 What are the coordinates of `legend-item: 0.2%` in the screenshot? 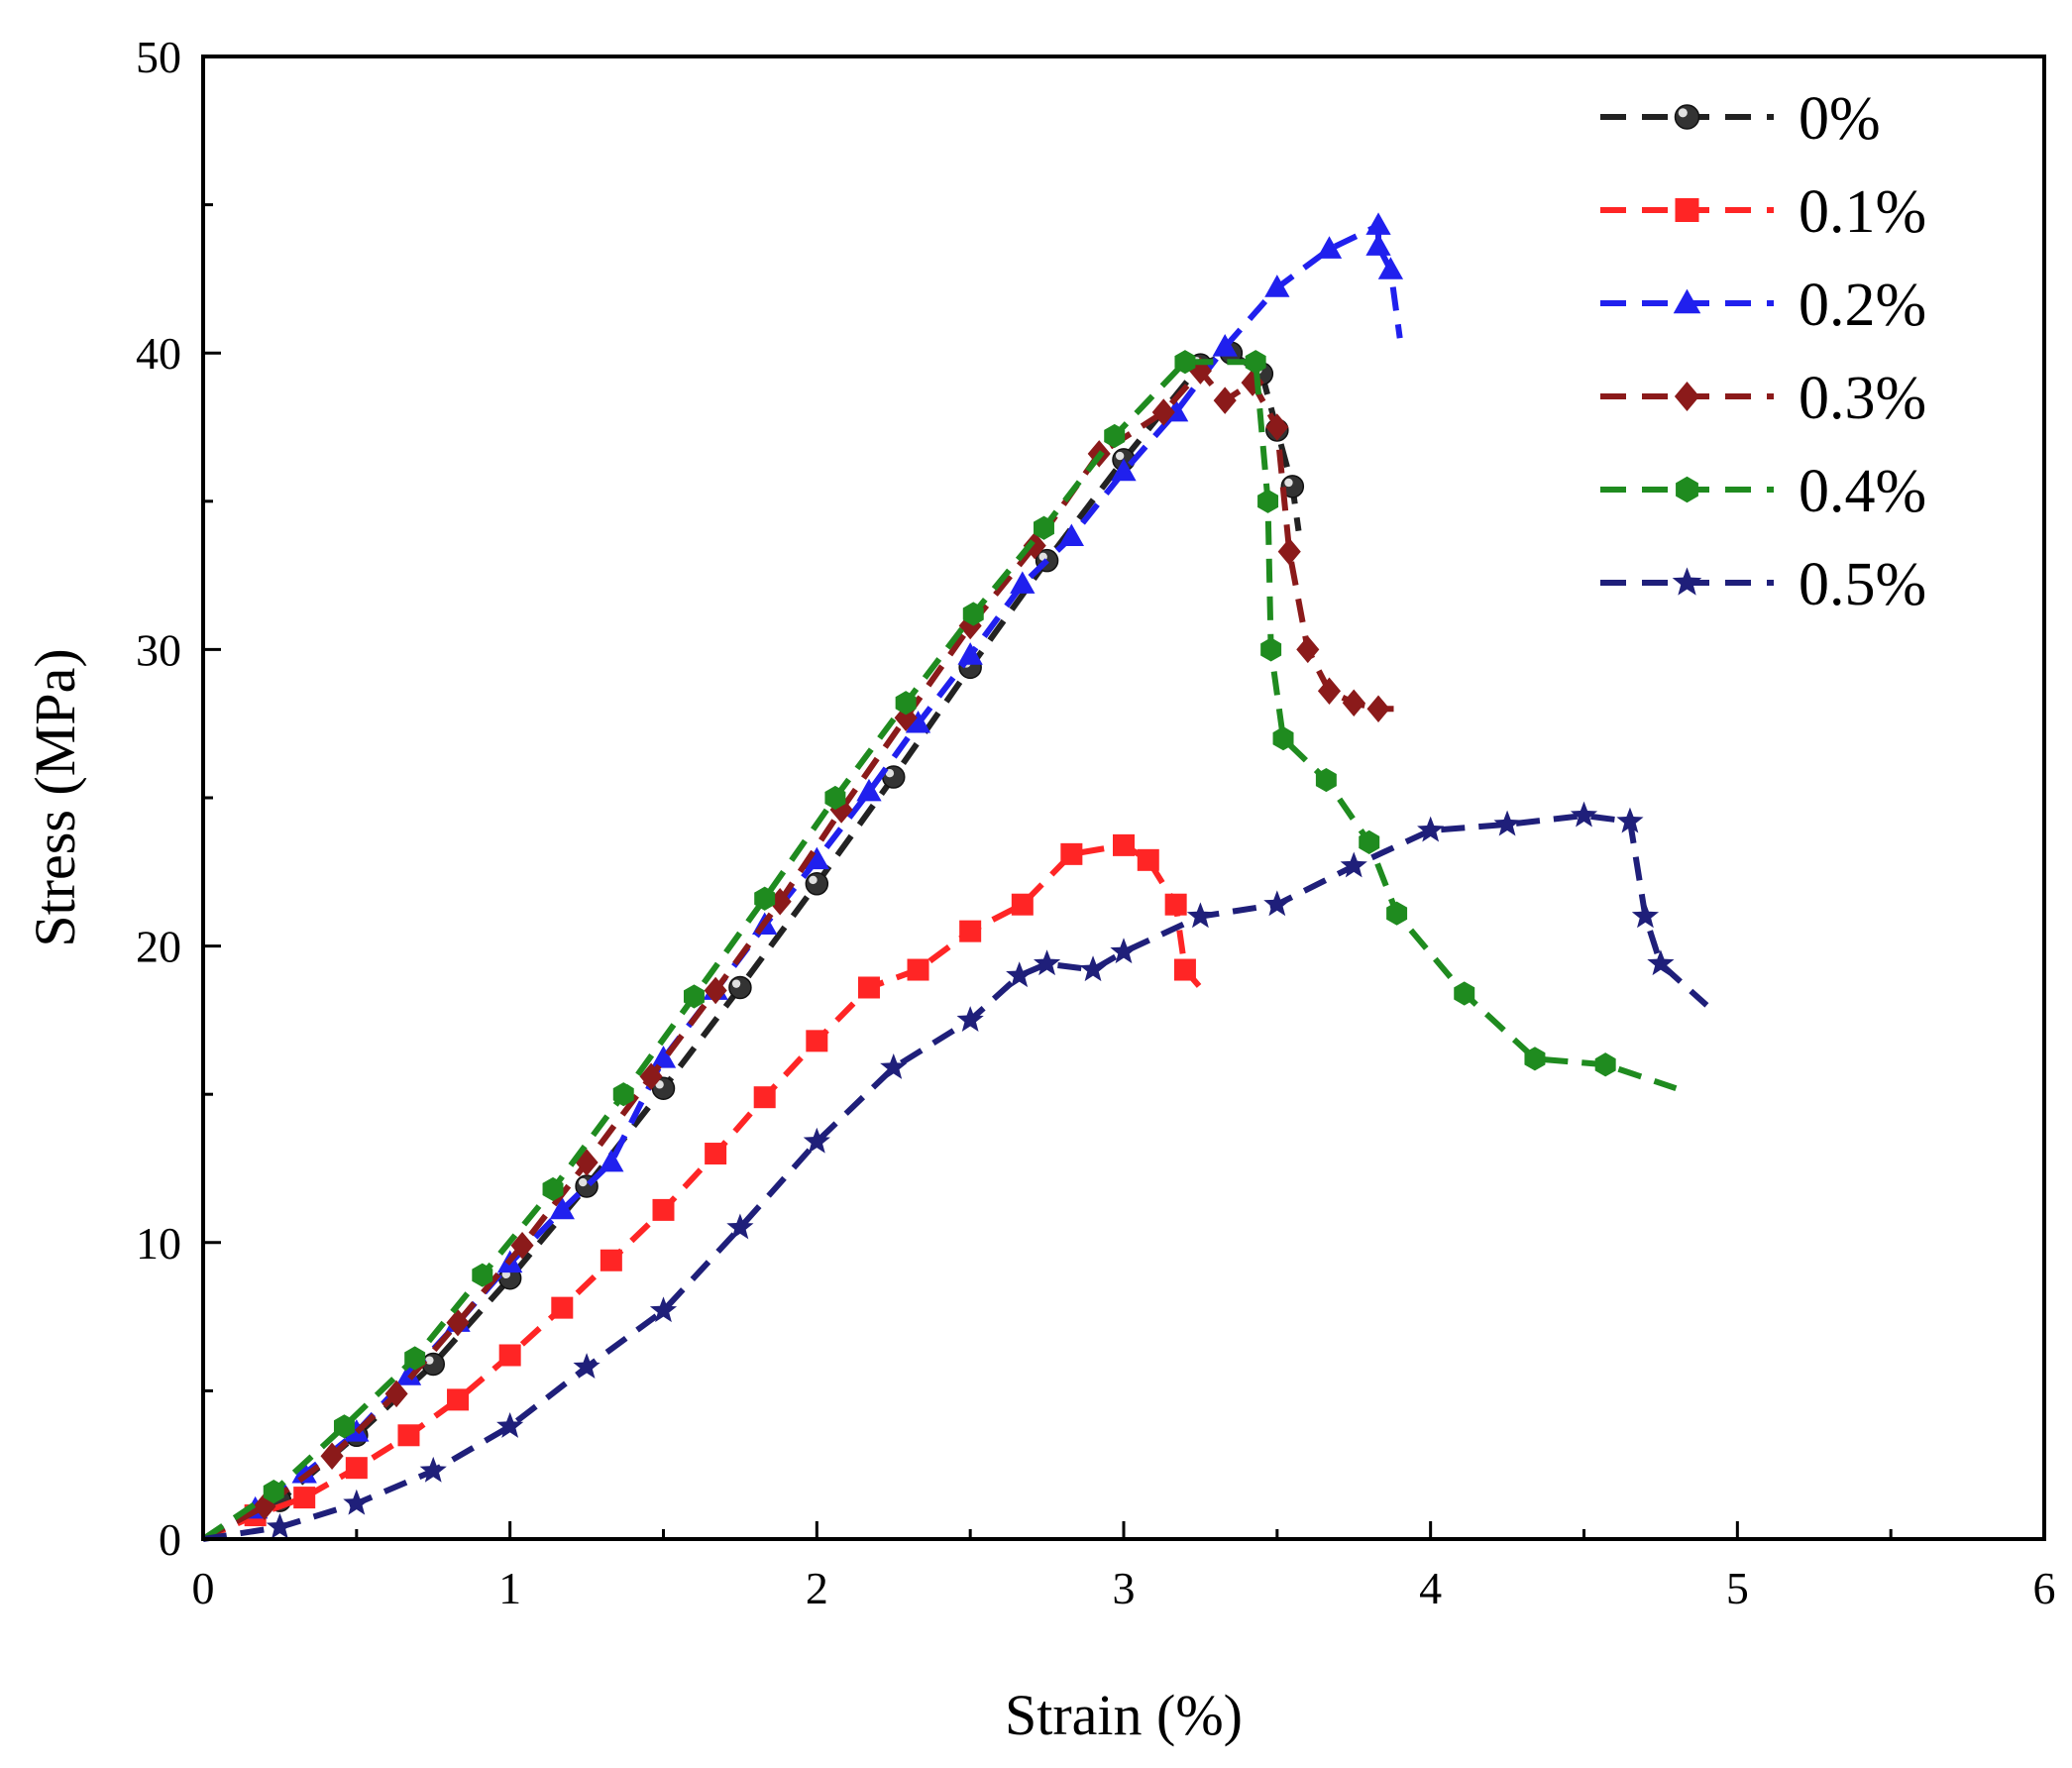 It's located at (1763, 305).